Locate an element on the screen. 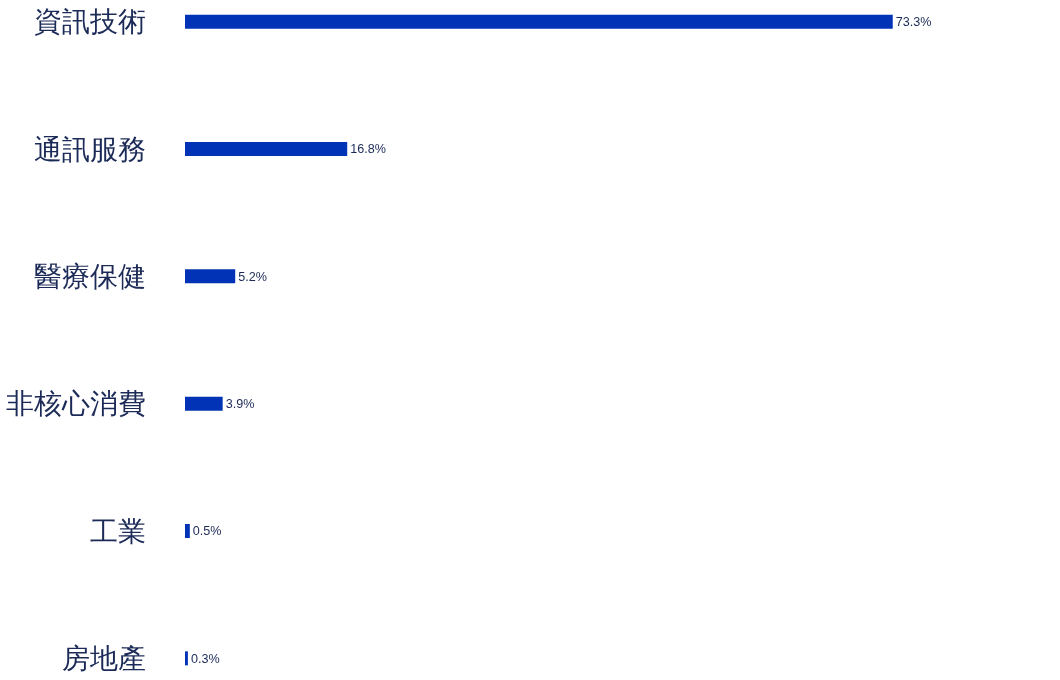 This screenshot has width=1060, height=680. data-label: 5.2% is located at coordinates (252, 276).